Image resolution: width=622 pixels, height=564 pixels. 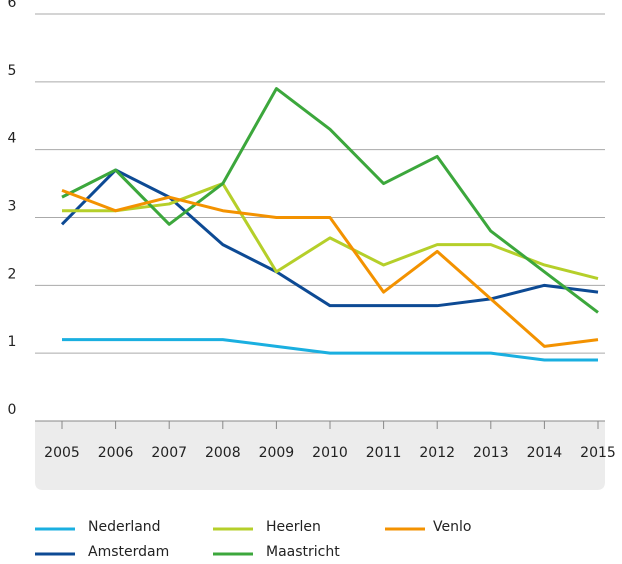 What do you see at coordinates (12, 410) in the screenshot?
I see `y-tick-label: 0` at bounding box center [12, 410].